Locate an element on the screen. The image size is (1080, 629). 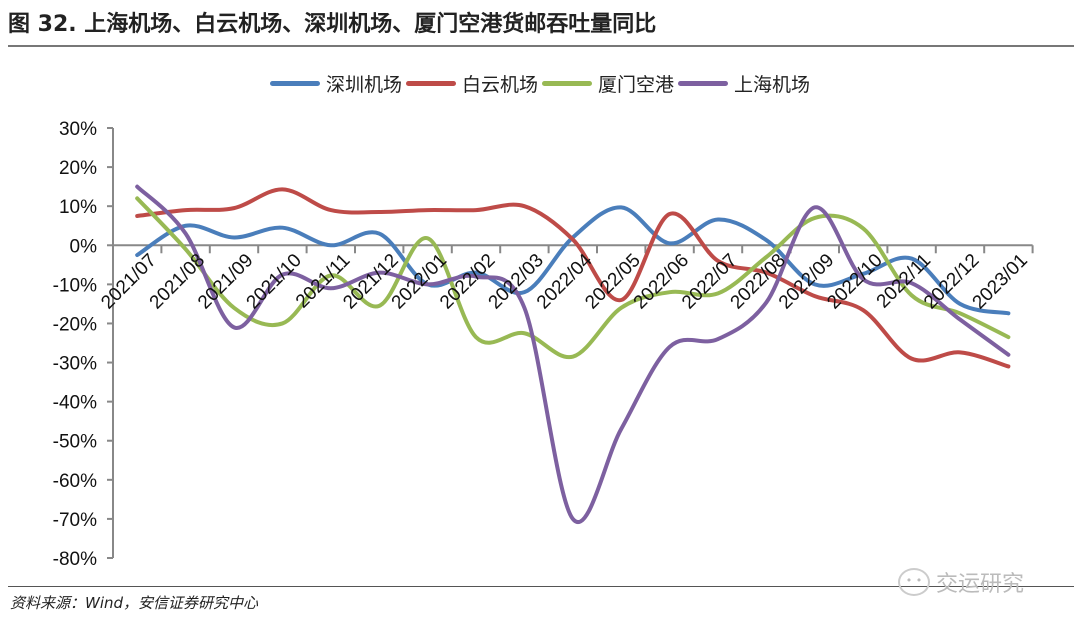
legend-label: 白云机场 is located at coordinates (499, 85).